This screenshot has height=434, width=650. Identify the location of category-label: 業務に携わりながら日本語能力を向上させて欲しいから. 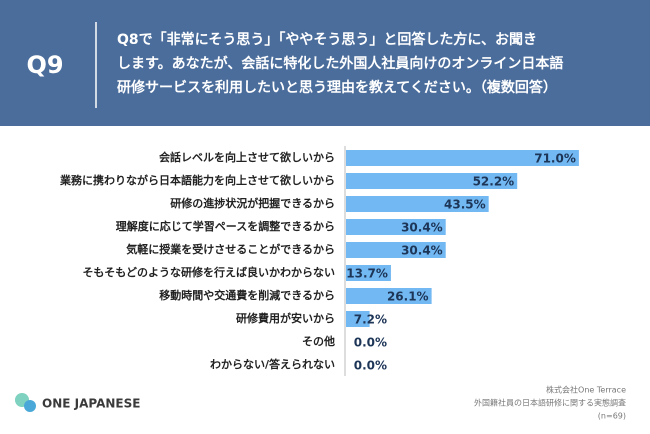
(197, 180).